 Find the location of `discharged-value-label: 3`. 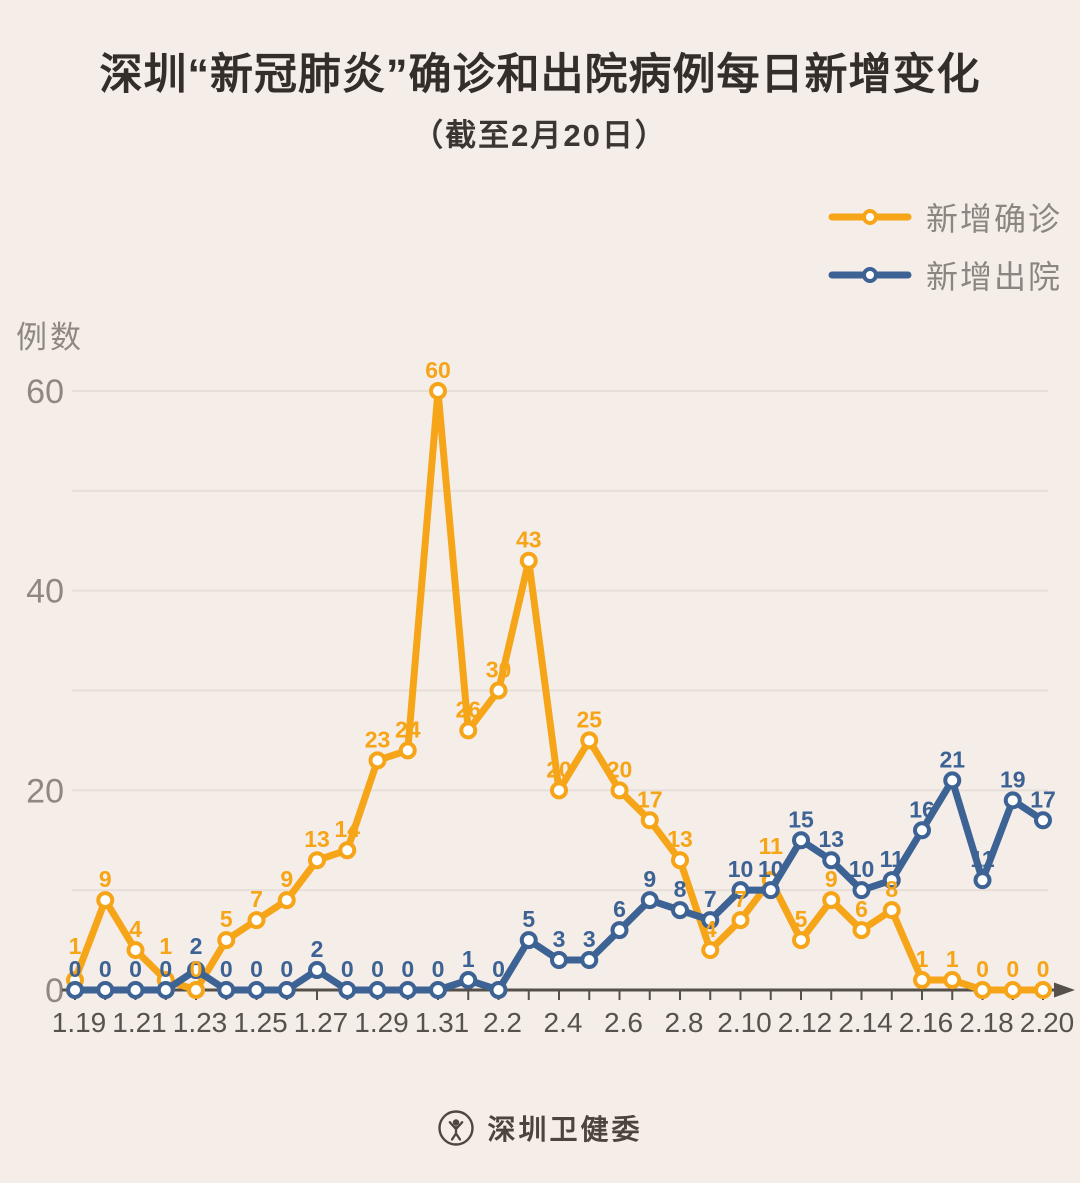

discharged-value-label: 3 is located at coordinates (589, 939).